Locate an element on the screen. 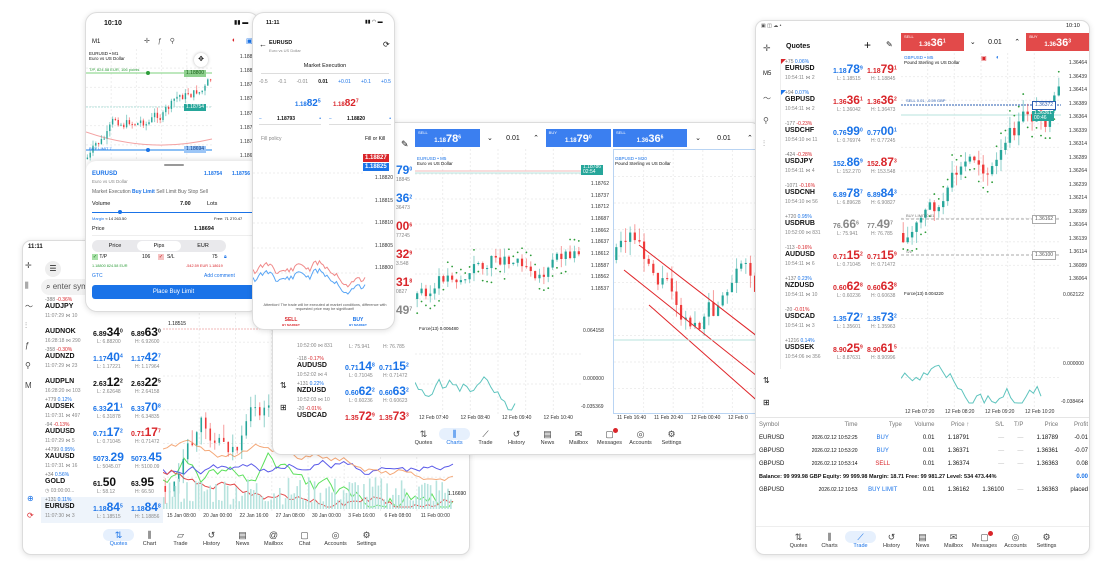 This screenshot has height=566, width=1100. quote-row: -388 -0.36% AUDJPY 11:07:29 ⋈ 10 is located at coordinates (102, 310).